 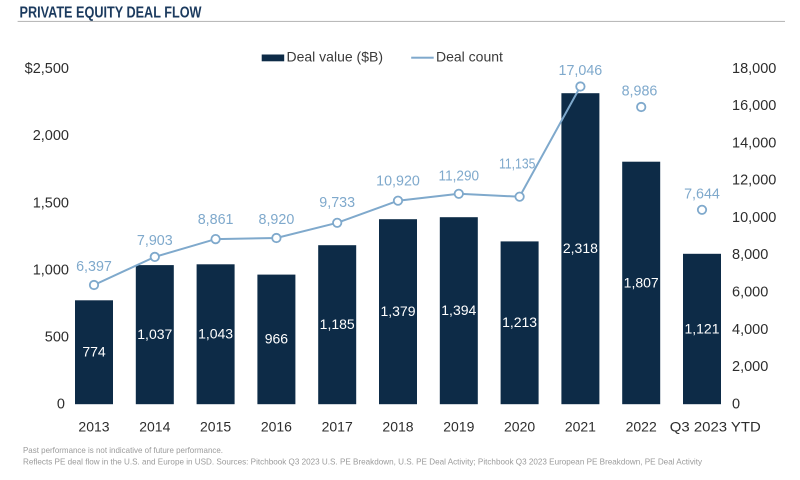 What do you see at coordinates (57, 338) in the screenshot?
I see `svg-text: 500` at bounding box center [57, 338].